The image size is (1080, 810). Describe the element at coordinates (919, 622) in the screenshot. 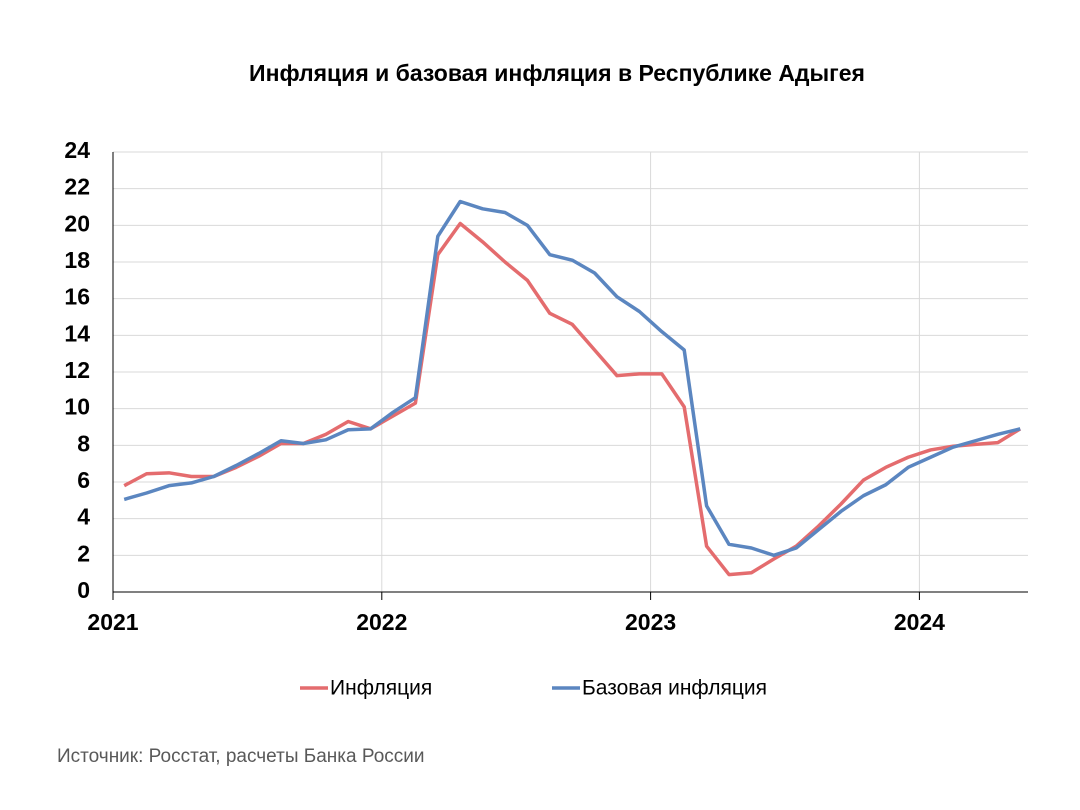

I see `x-tick-label: 2024` at that location.